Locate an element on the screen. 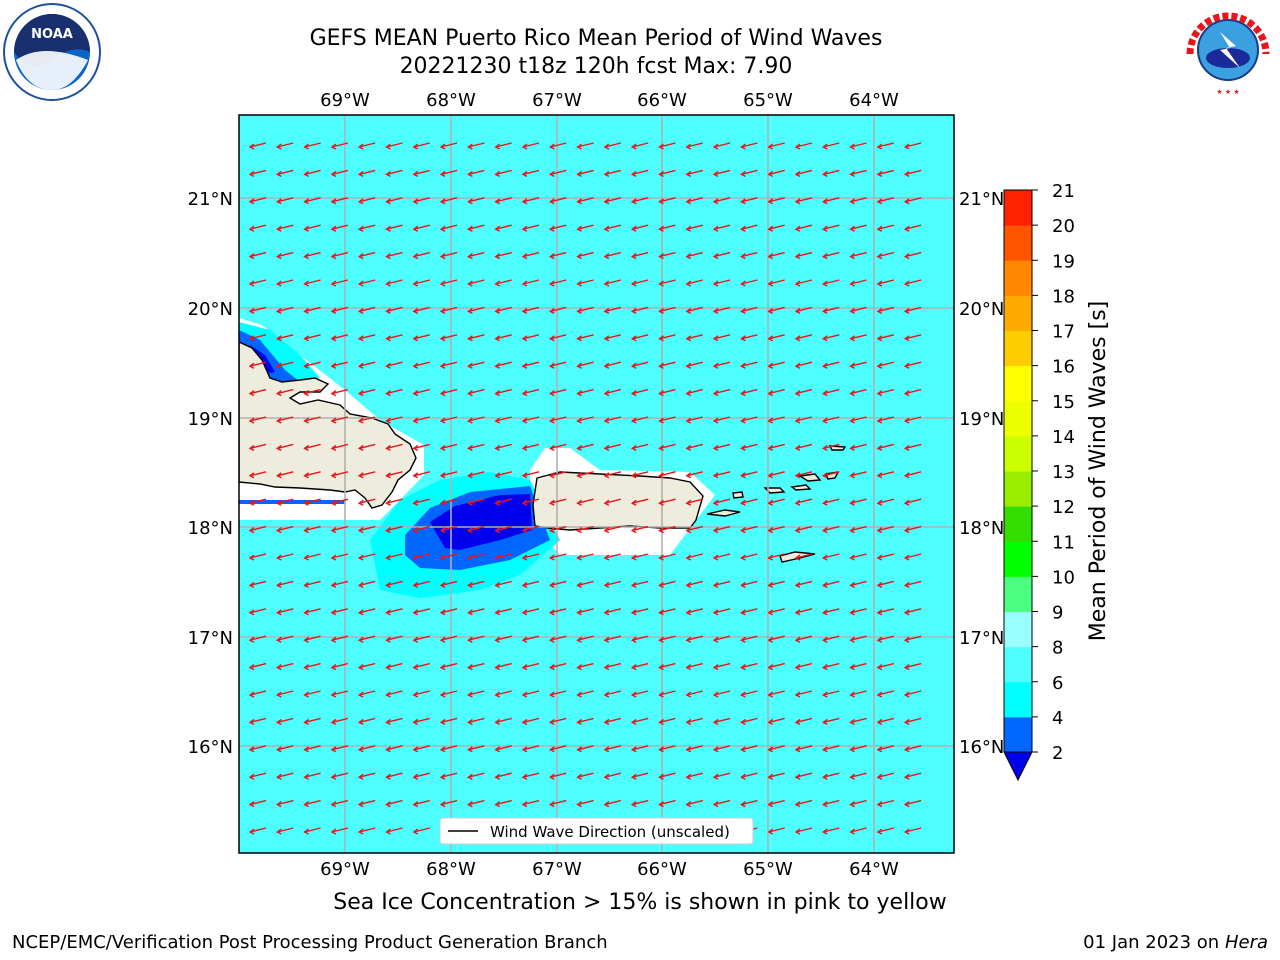  legend-label: Wind Wave Direction (unscaled) is located at coordinates (610, 832).